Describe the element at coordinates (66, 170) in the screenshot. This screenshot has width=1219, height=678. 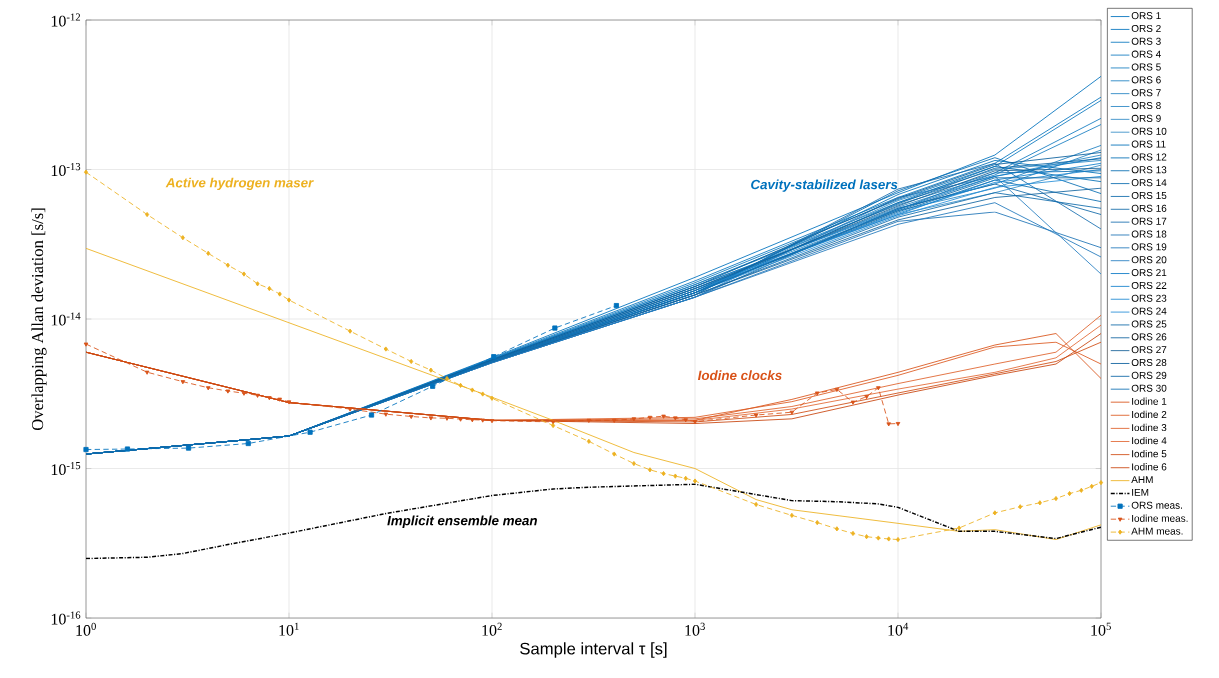
I see `y-tick-label: 10$^{-13}$` at that location.